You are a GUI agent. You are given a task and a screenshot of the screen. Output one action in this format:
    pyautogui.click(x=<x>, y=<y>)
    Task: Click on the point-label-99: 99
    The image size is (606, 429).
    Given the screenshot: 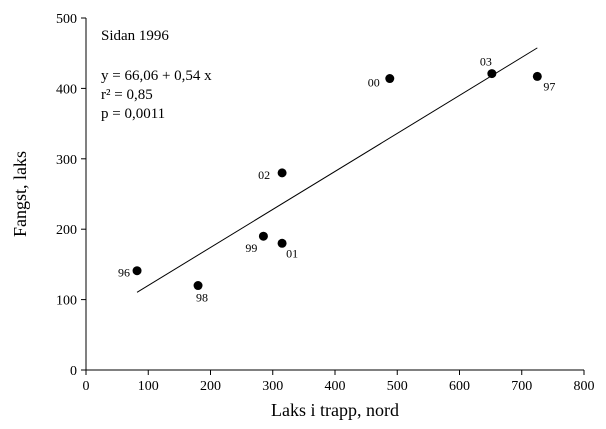 What is the action you would take?
    pyautogui.click(x=251, y=248)
    